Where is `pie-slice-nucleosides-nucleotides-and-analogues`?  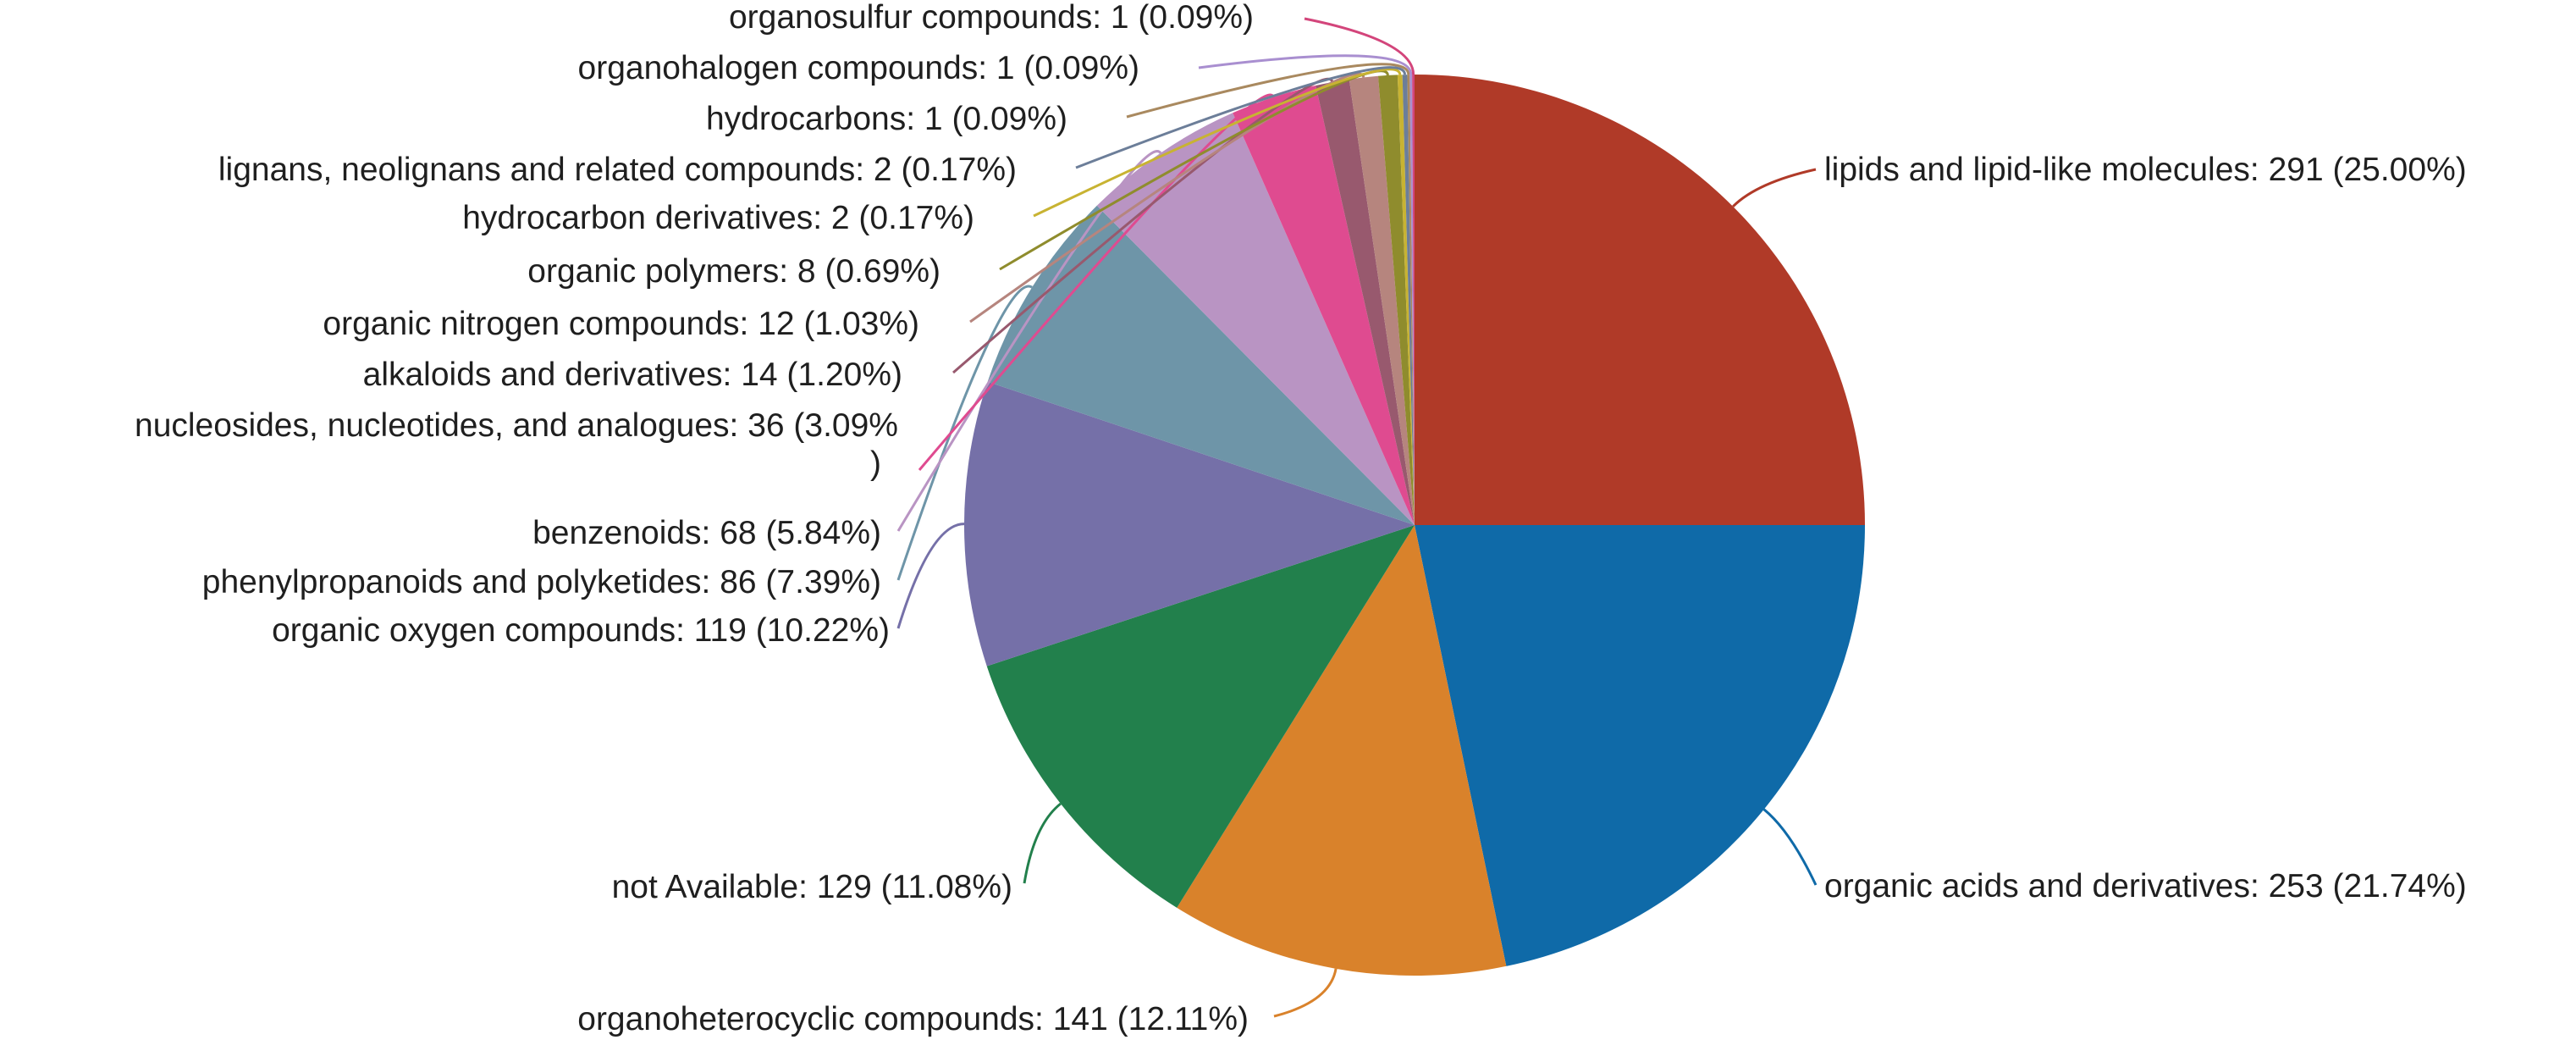 pie-slice-nucleosides-nucleotides-and-analogues is located at coordinates (1324, 305).